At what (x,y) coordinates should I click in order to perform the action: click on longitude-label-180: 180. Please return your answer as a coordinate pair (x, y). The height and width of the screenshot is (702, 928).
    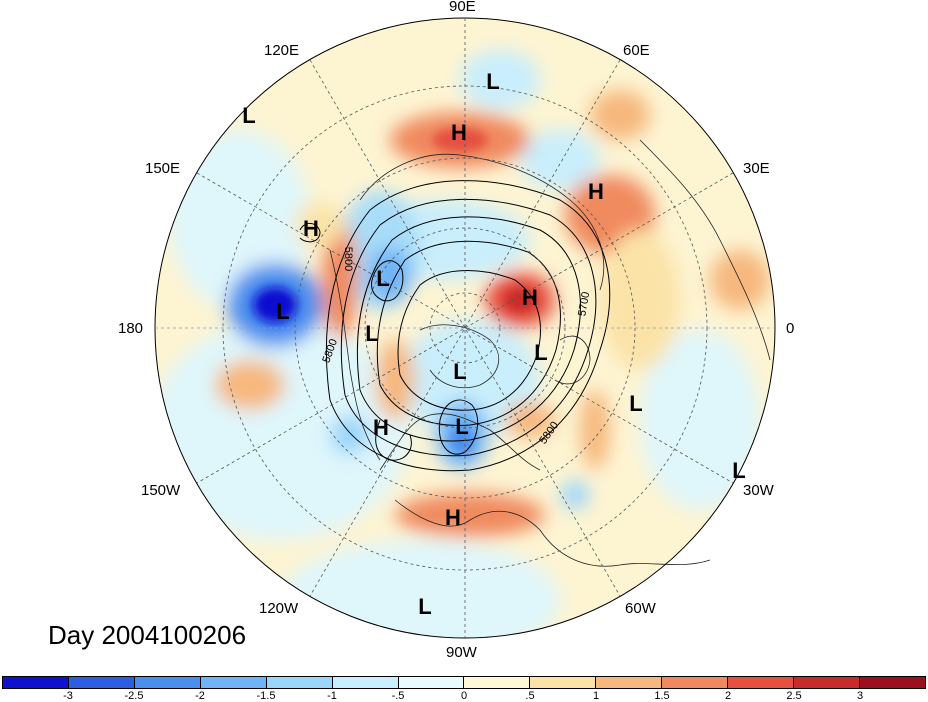
    Looking at the image, I should click on (131, 328).